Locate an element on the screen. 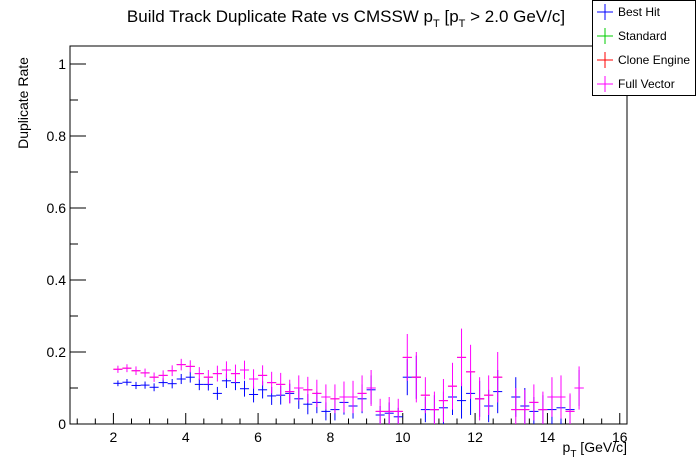 This screenshot has height=472, width=696. x-tick-label: 16 is located at coordinates (620, 437).